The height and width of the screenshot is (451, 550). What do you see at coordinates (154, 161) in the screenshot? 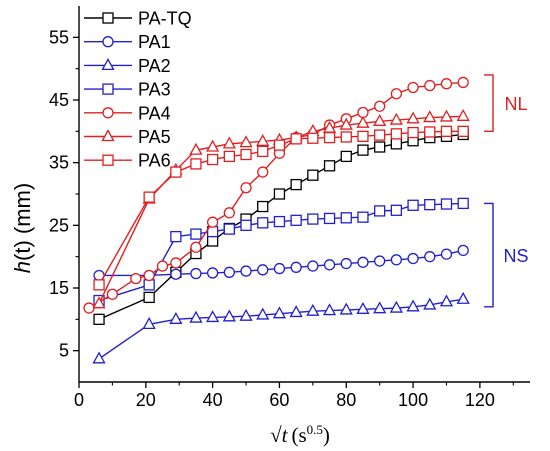
I see `legend-label: PA6` at bounding box center [154, 161].